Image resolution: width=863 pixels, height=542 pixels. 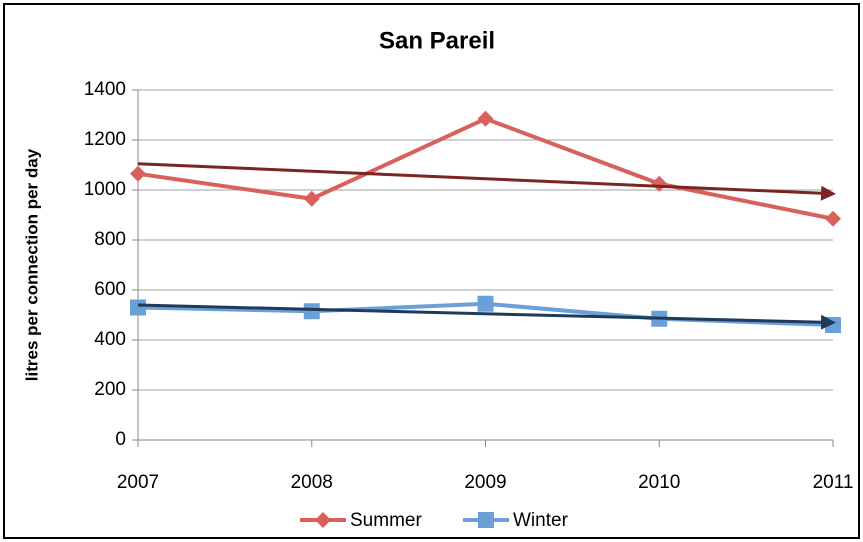 I want to click on x-tick-label: 2008, so click(x=312, y=482).